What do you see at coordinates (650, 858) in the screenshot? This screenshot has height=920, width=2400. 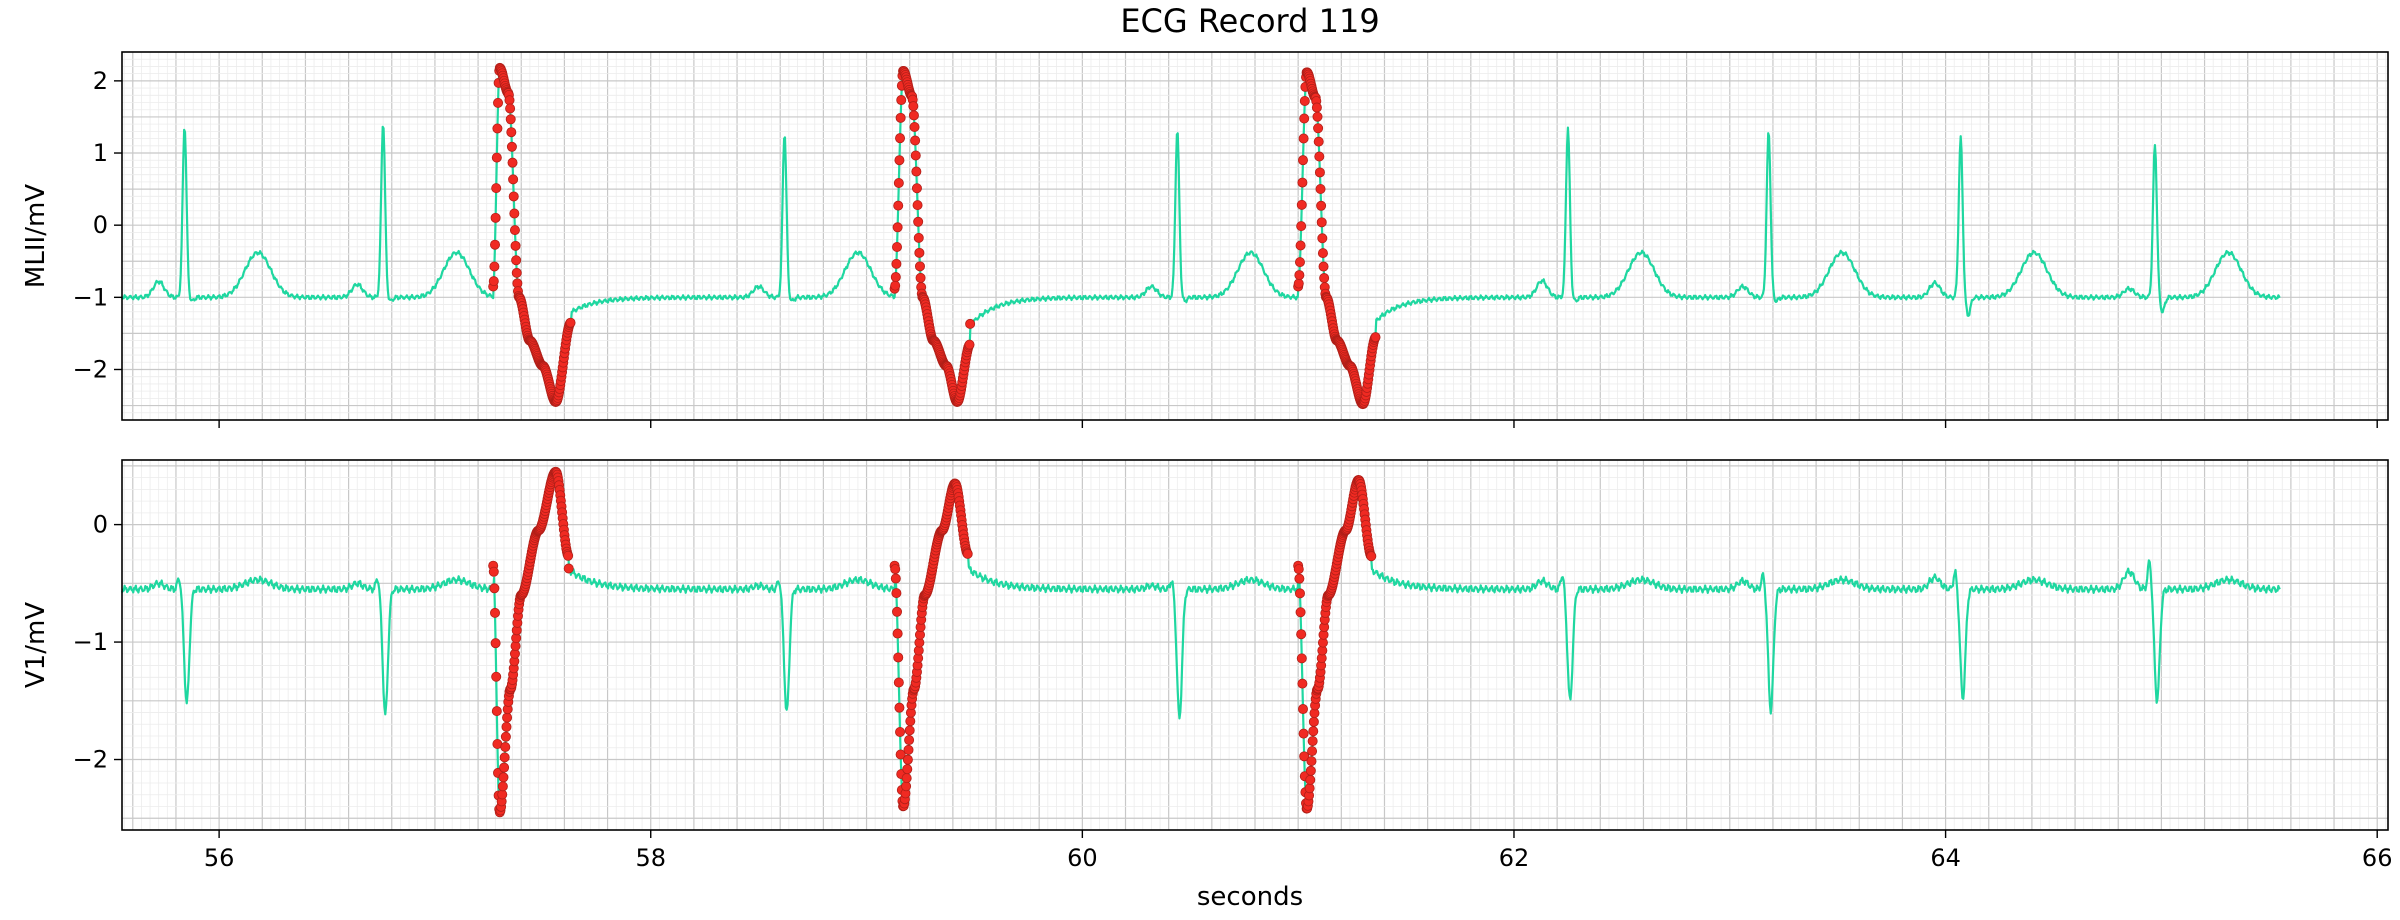 I see `x-tick-label: 58` at bounding box center [650, 858].